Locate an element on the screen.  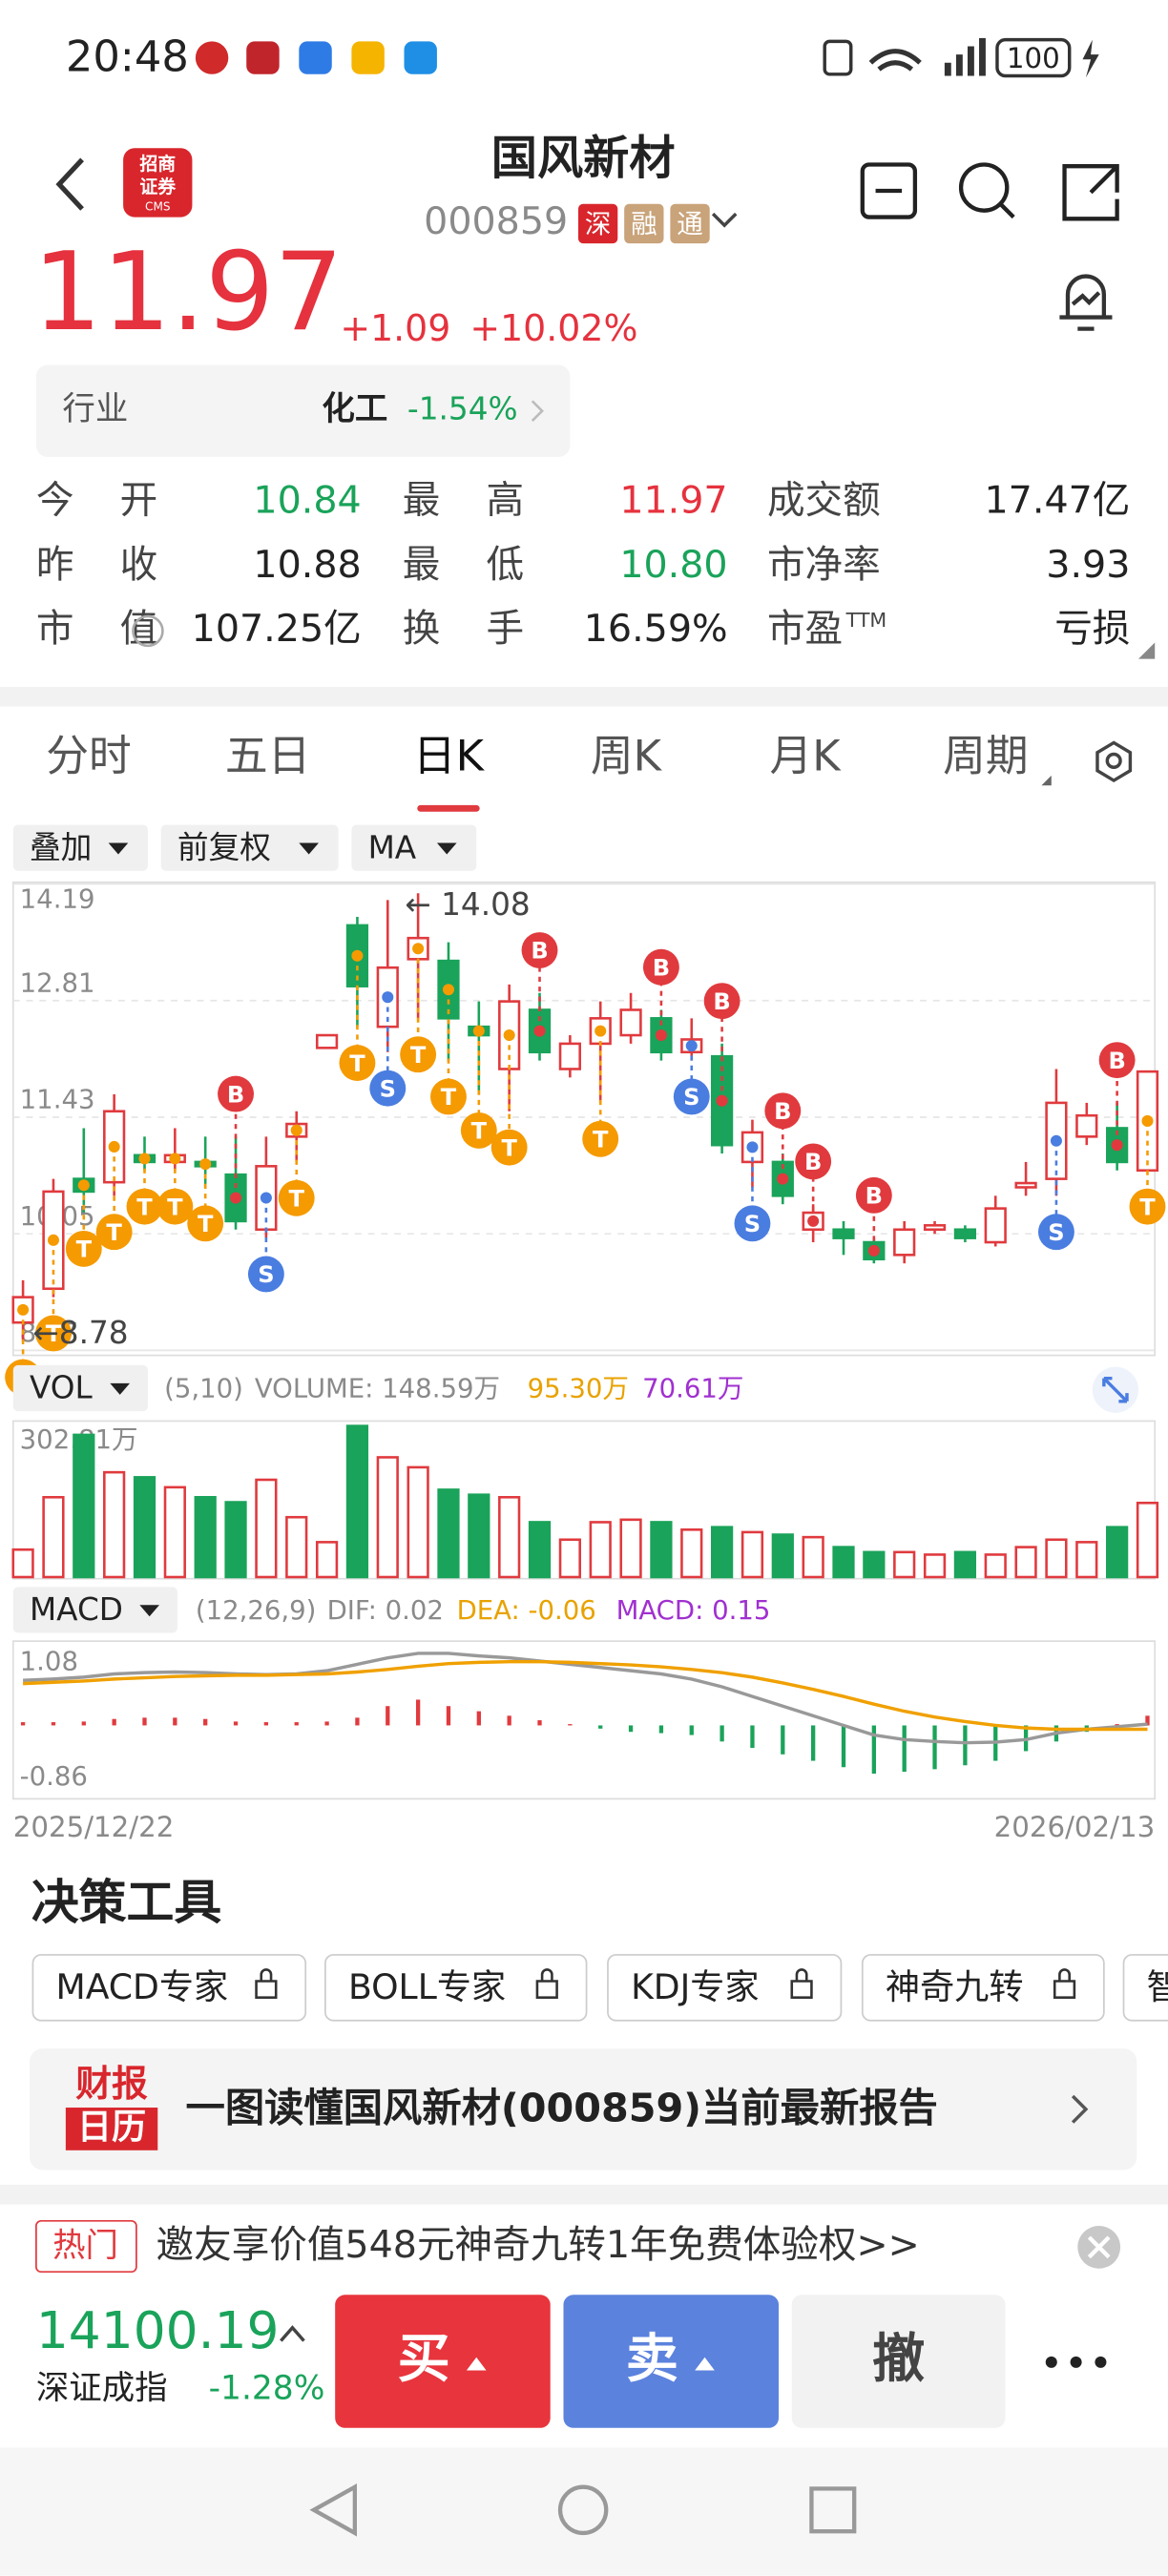
hot-close is located at coordinates (1099, 2247).